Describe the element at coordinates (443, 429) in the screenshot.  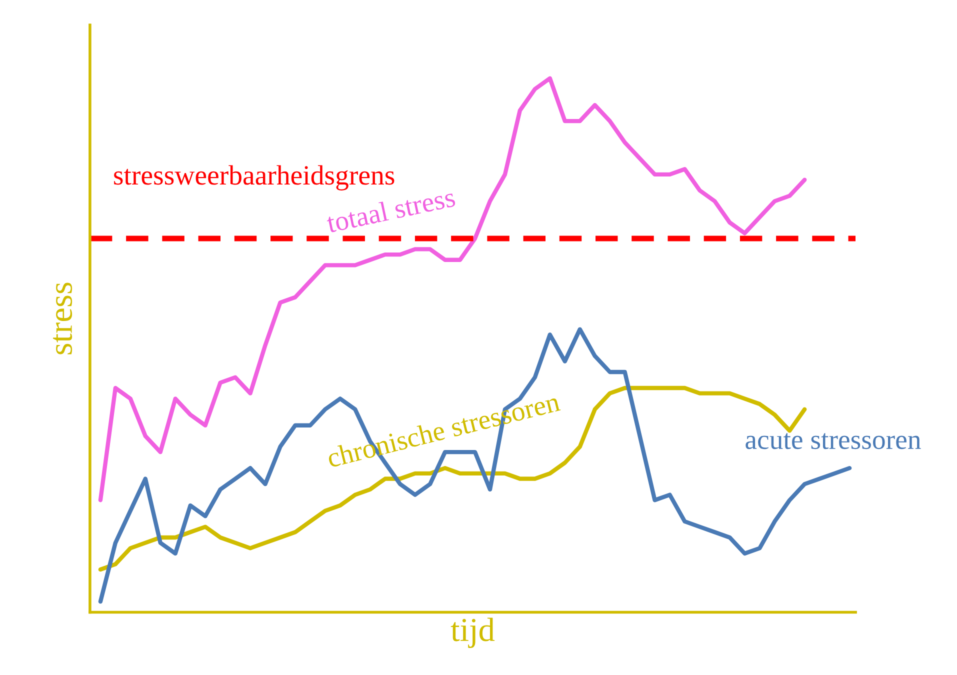
I see `text: chronische stressoren` at that location.